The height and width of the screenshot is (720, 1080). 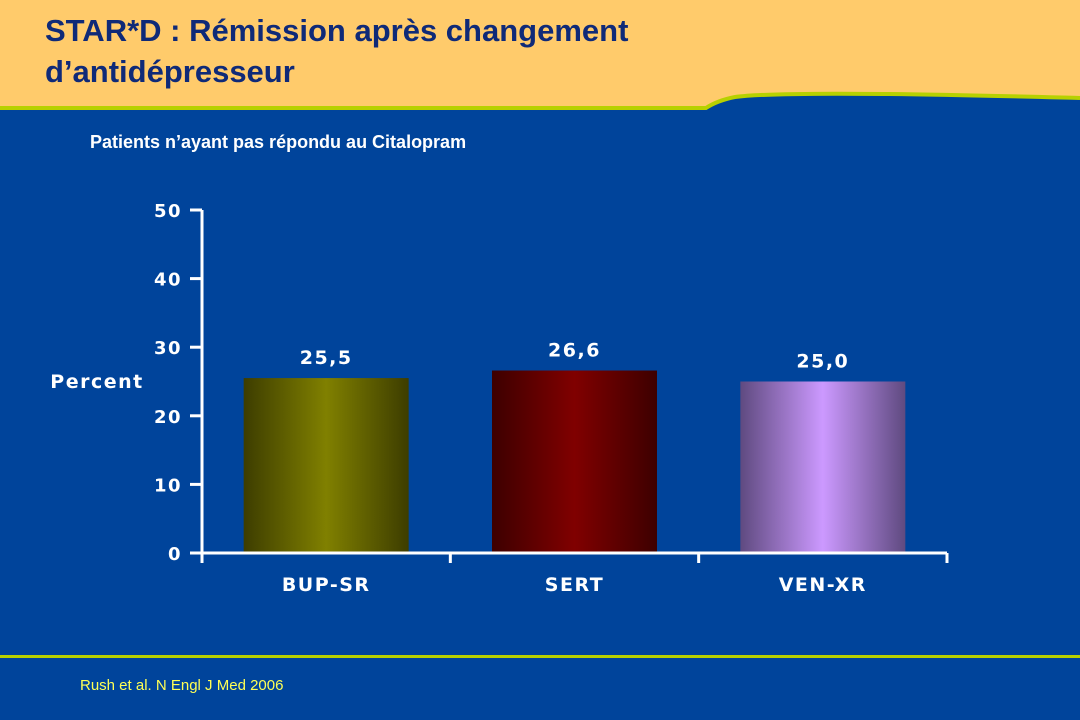 I want to click on y-tick-label: 10, so click(x=168, y=485).